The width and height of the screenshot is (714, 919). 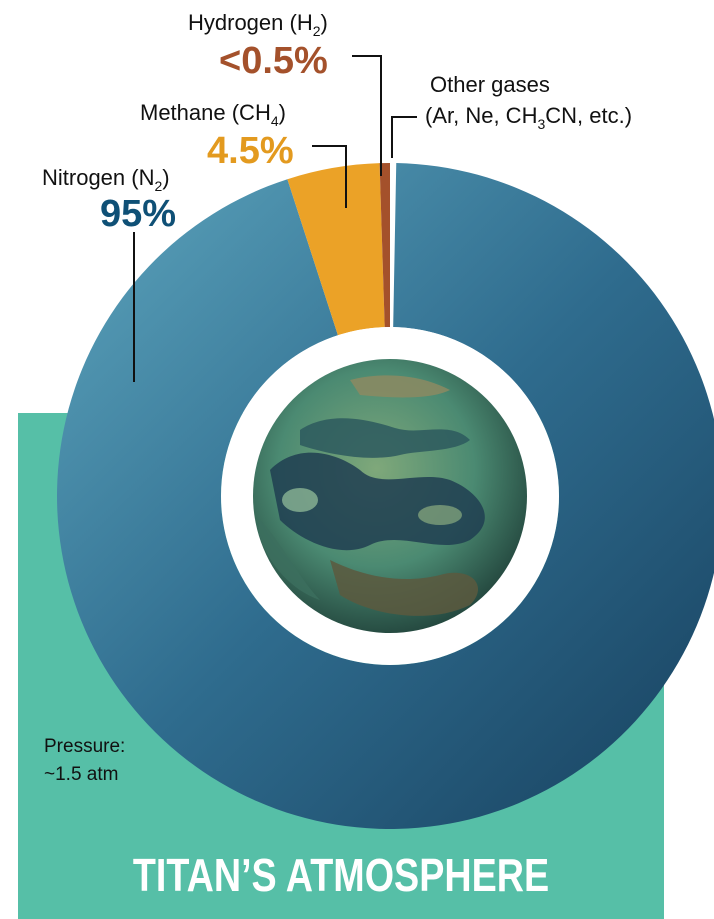 I want to click on methane-percent: 4.5%, so click(x=250, y=151).